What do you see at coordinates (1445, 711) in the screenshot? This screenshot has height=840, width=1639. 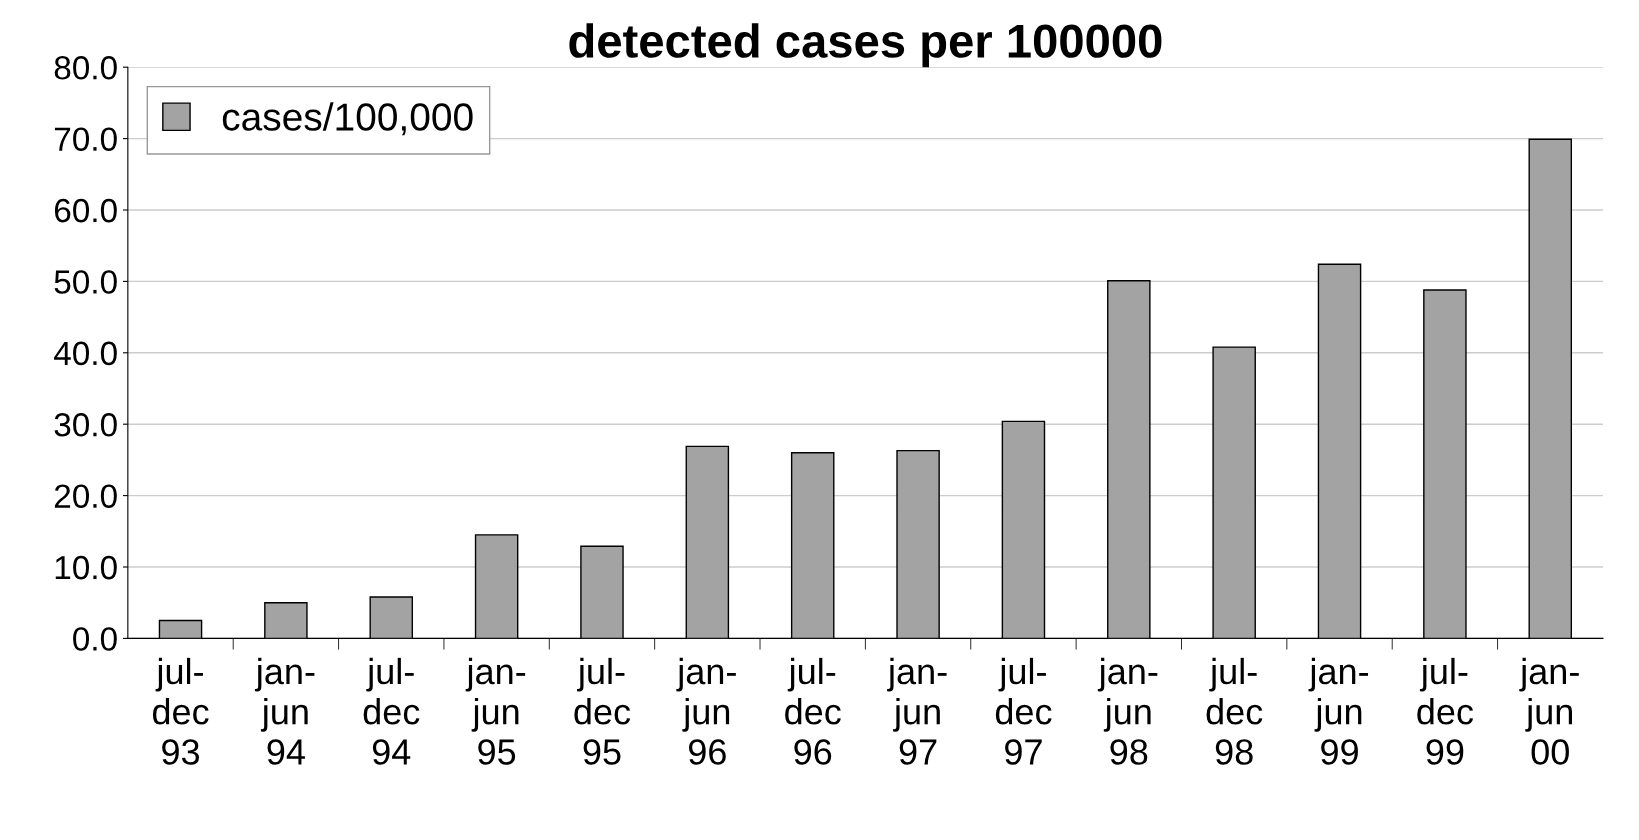 I see `x-tick-label: jul- dec 99` at bounding box center [1445, 711].